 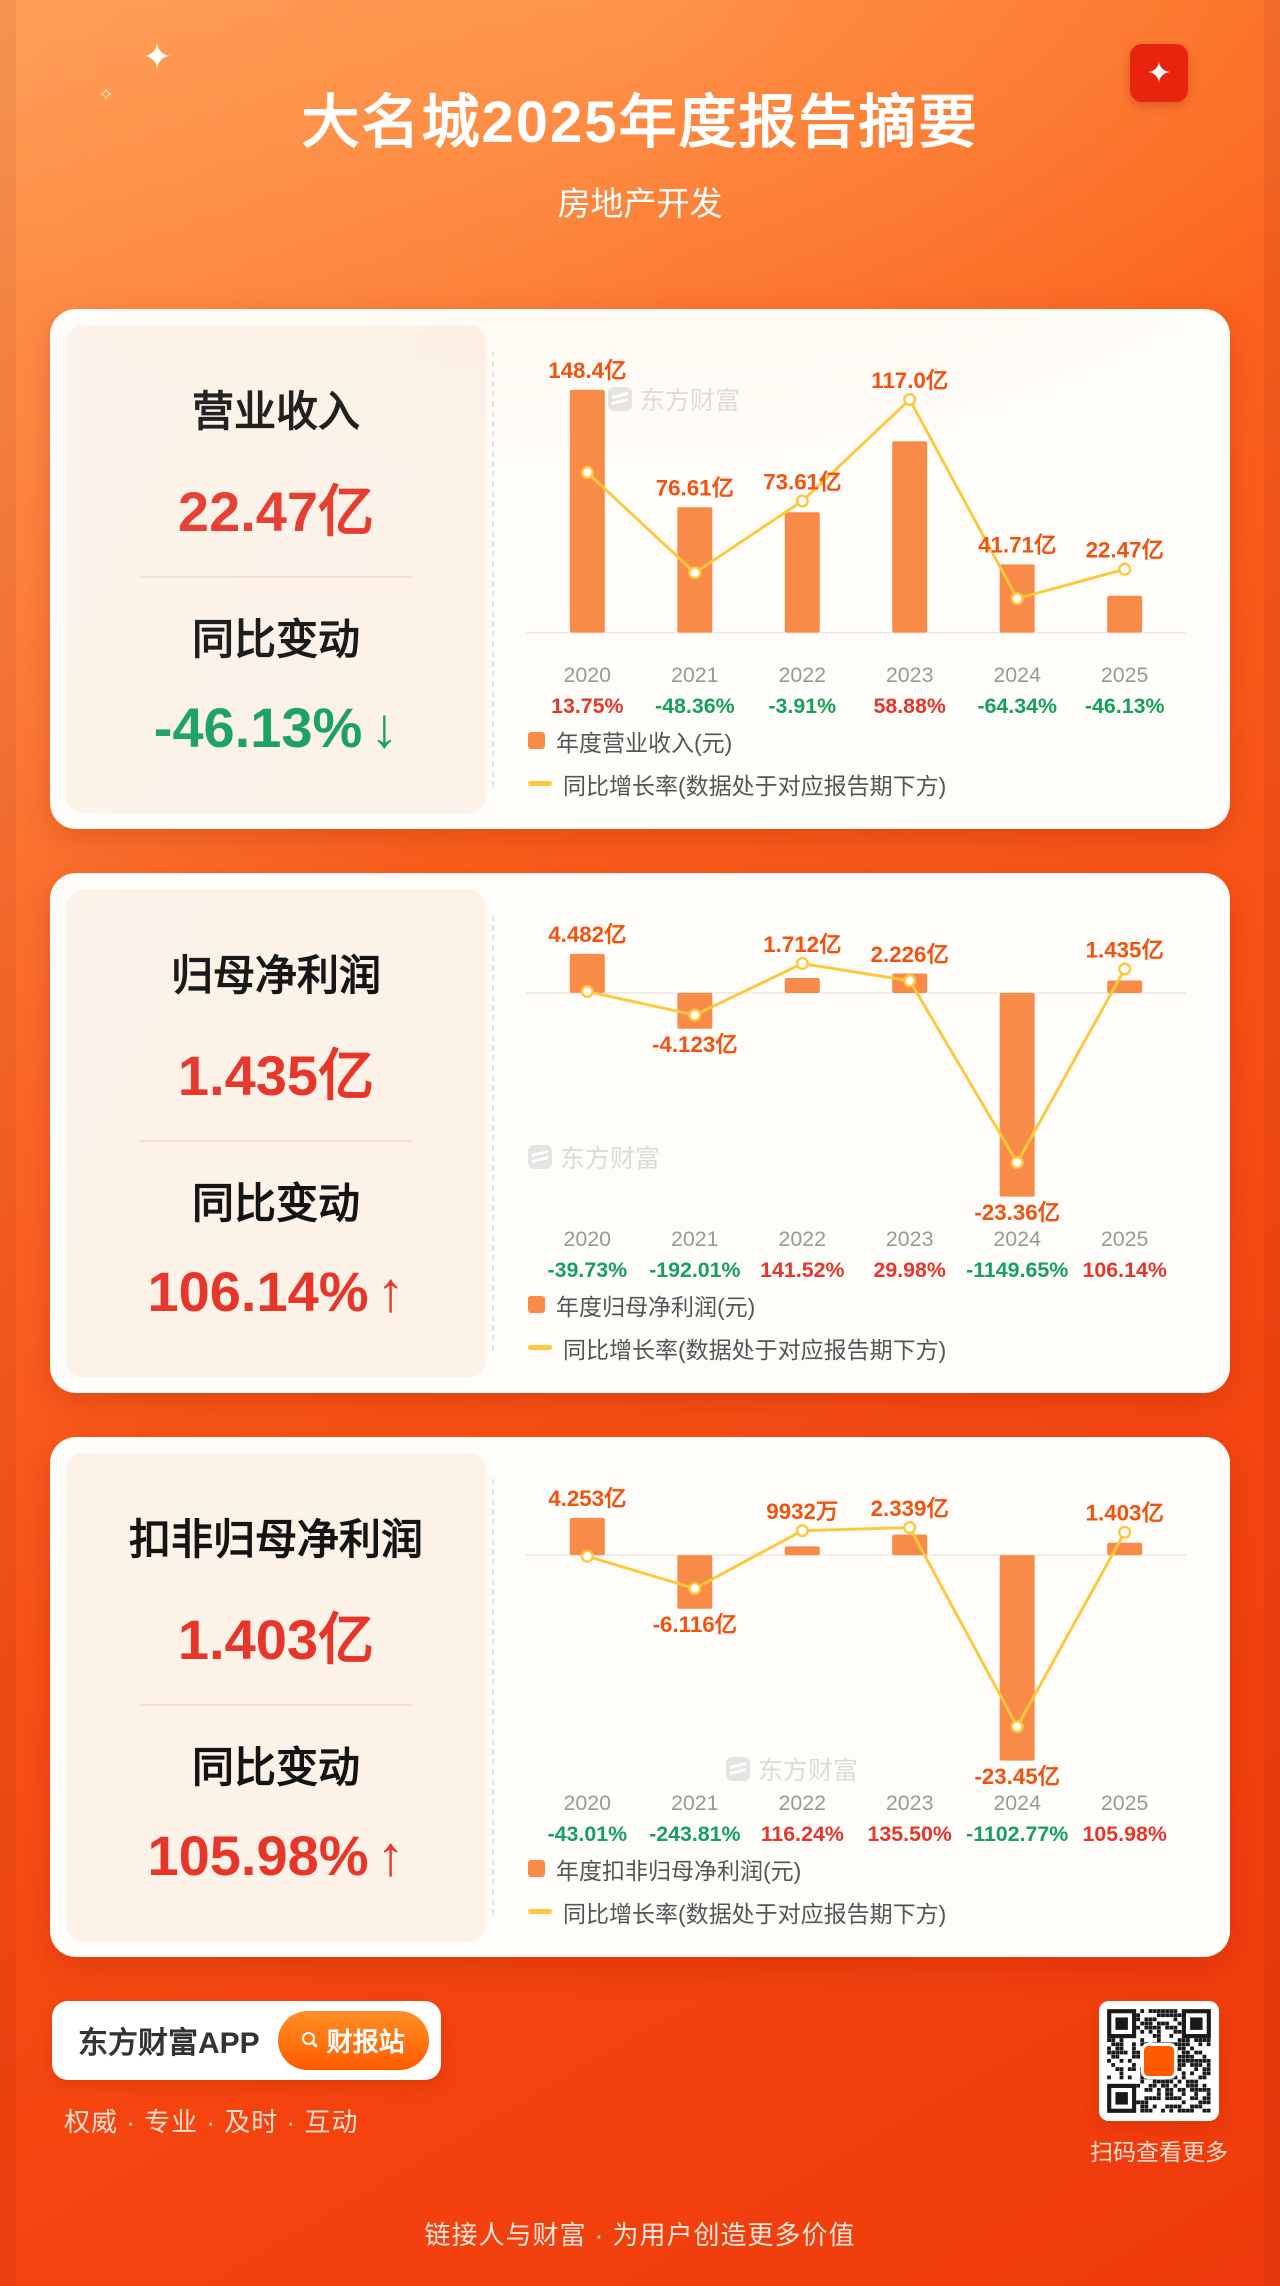 I want to click on qr-center-logo, so click(x=1159, y=2060).